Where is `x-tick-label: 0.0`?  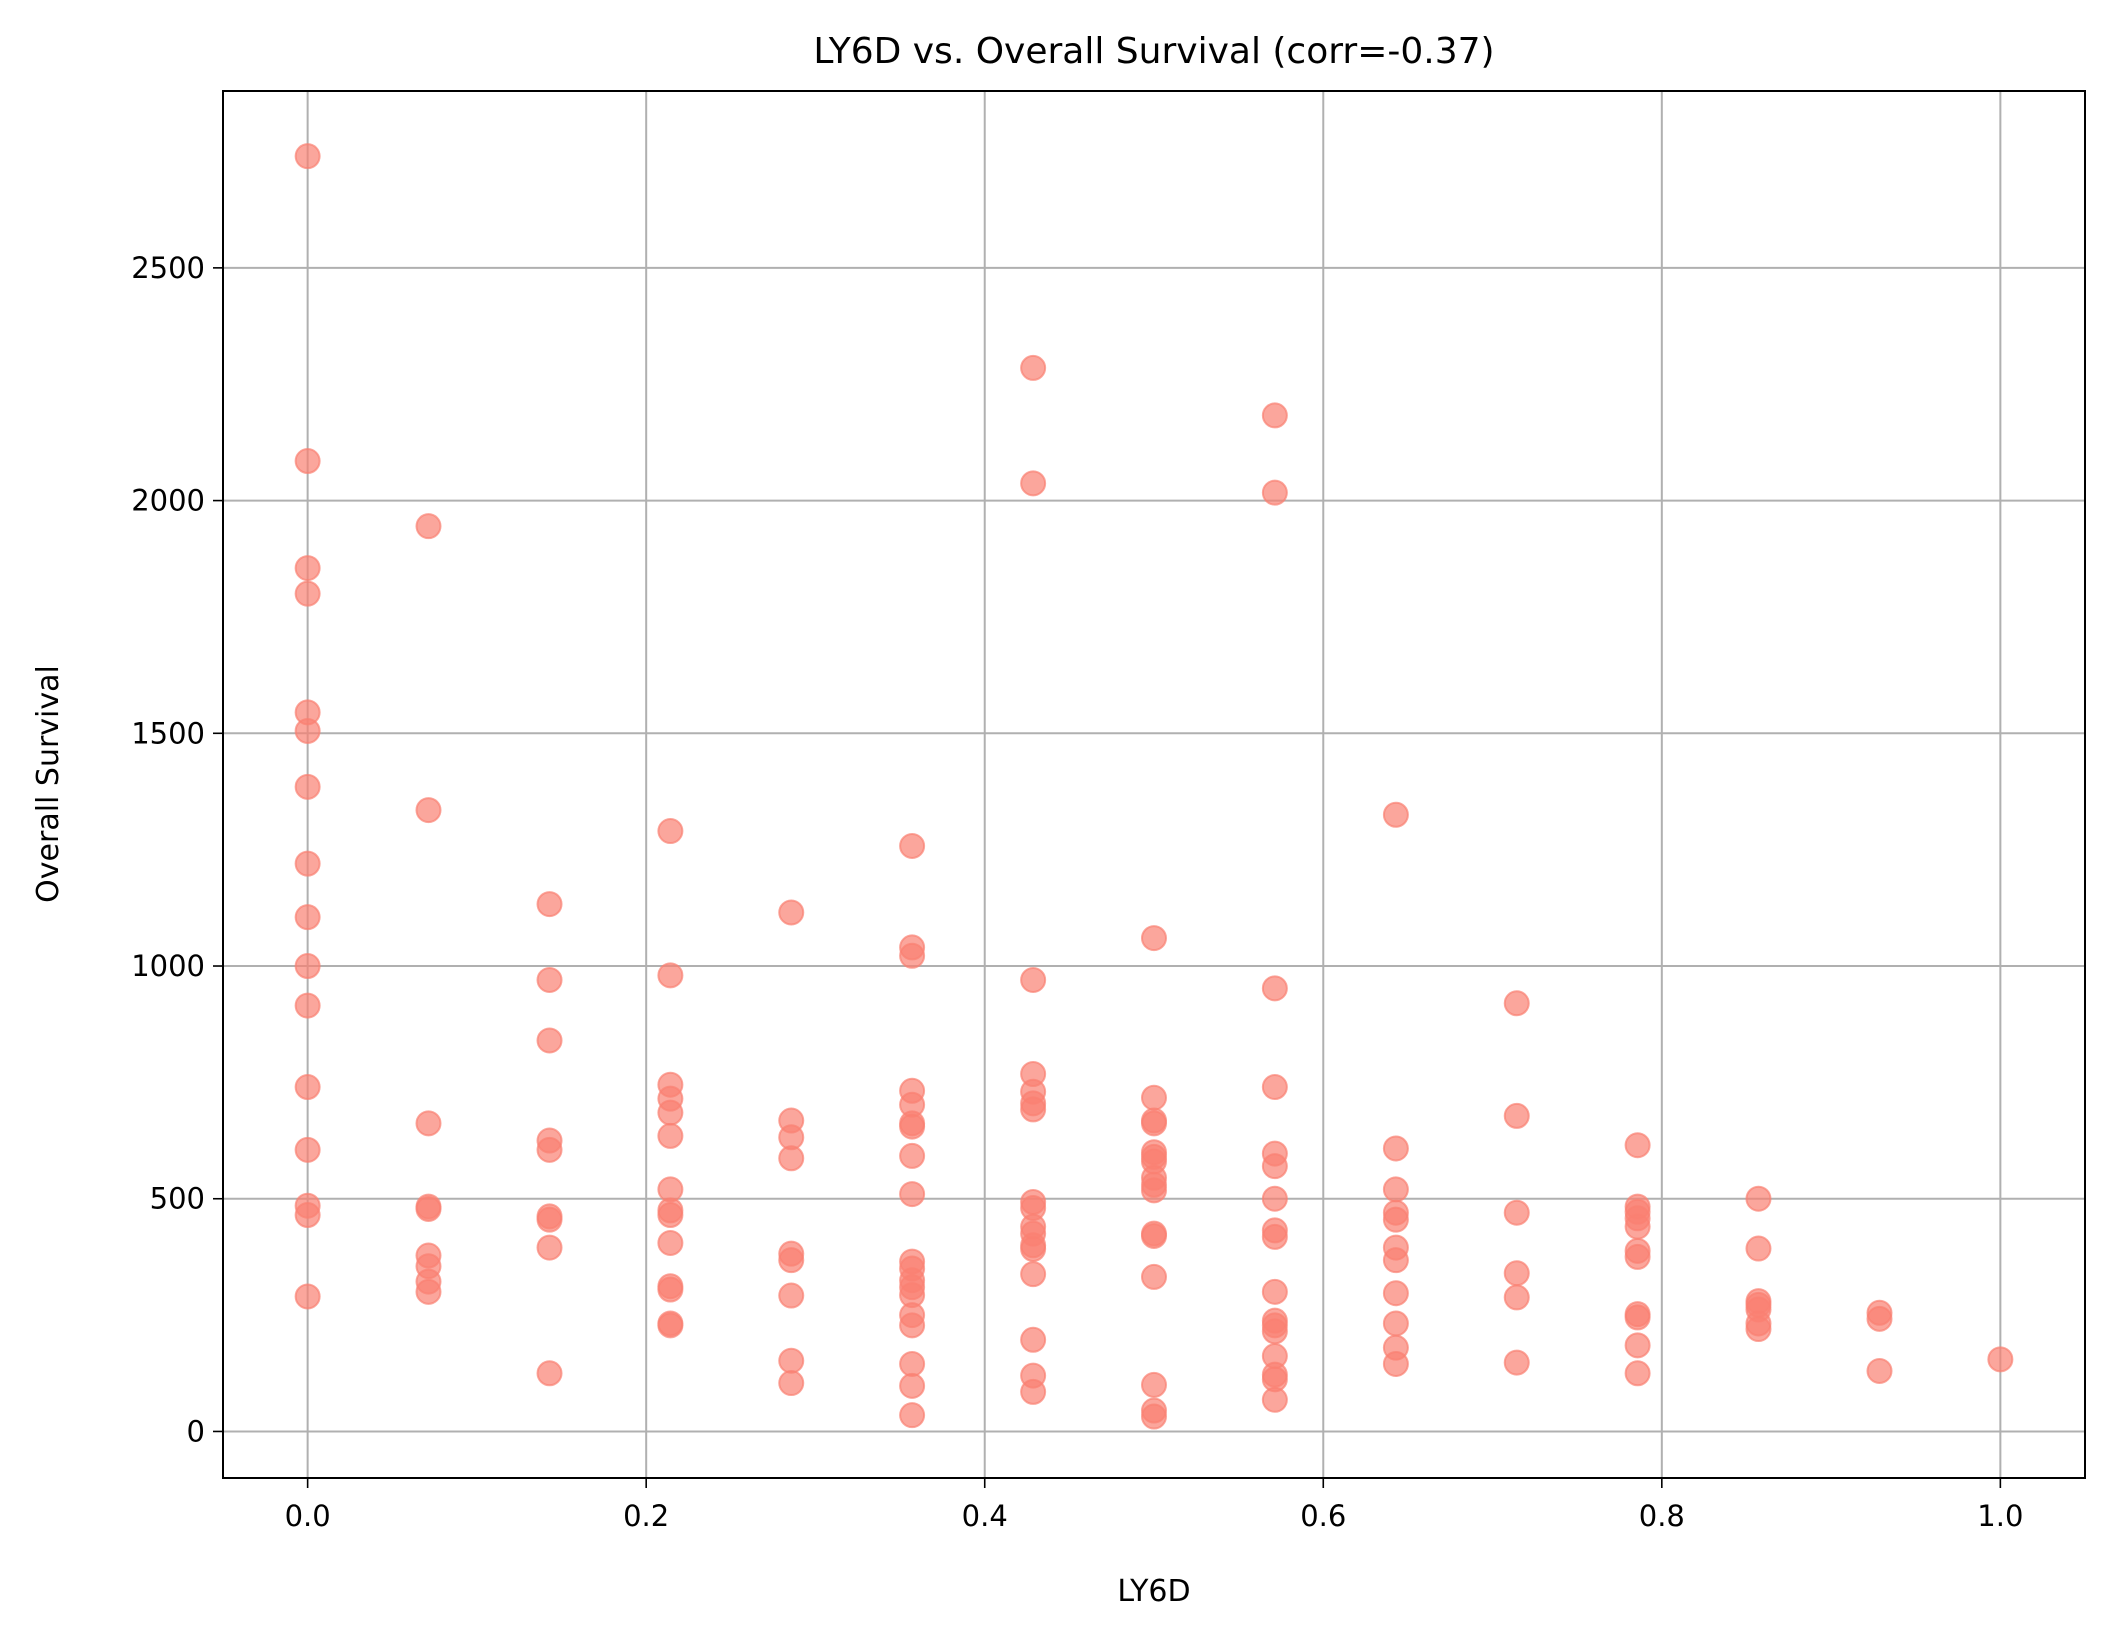
x-tick-label: 0.0 is located at coordinates (308, 1516).